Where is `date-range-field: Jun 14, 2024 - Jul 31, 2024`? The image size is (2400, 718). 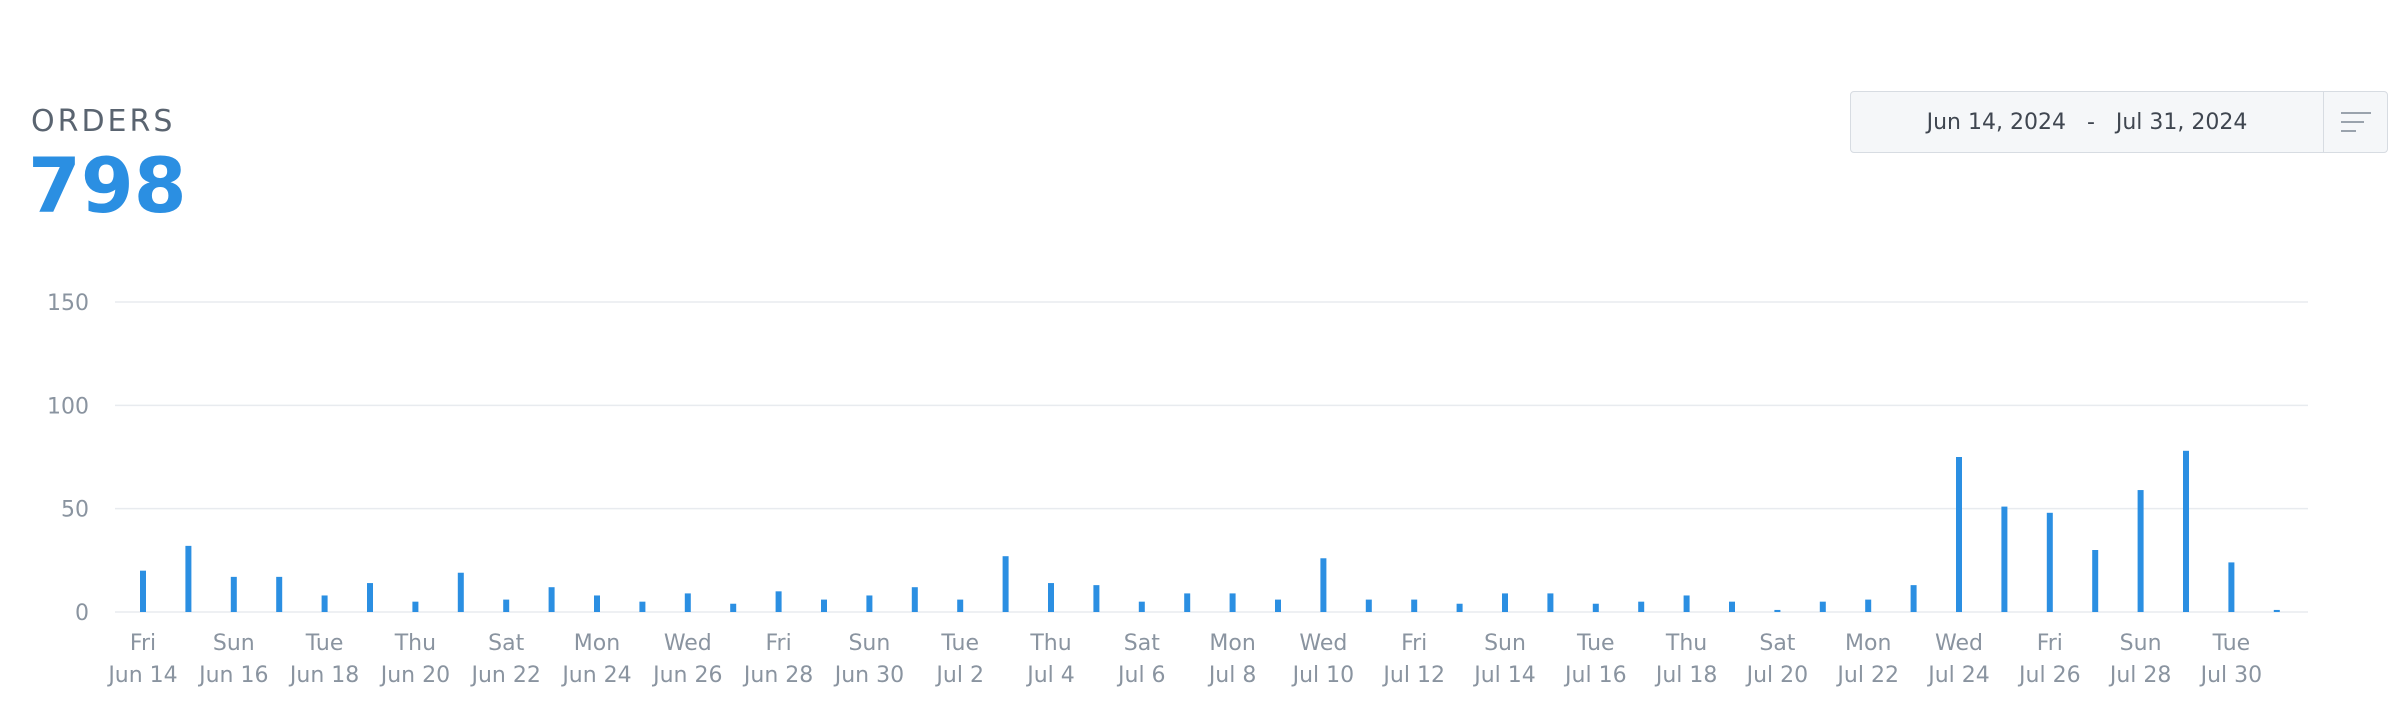 date-range-field: Jun 14, 2024 - Jul 31, 2024 is located at coordinates (2087, 122).